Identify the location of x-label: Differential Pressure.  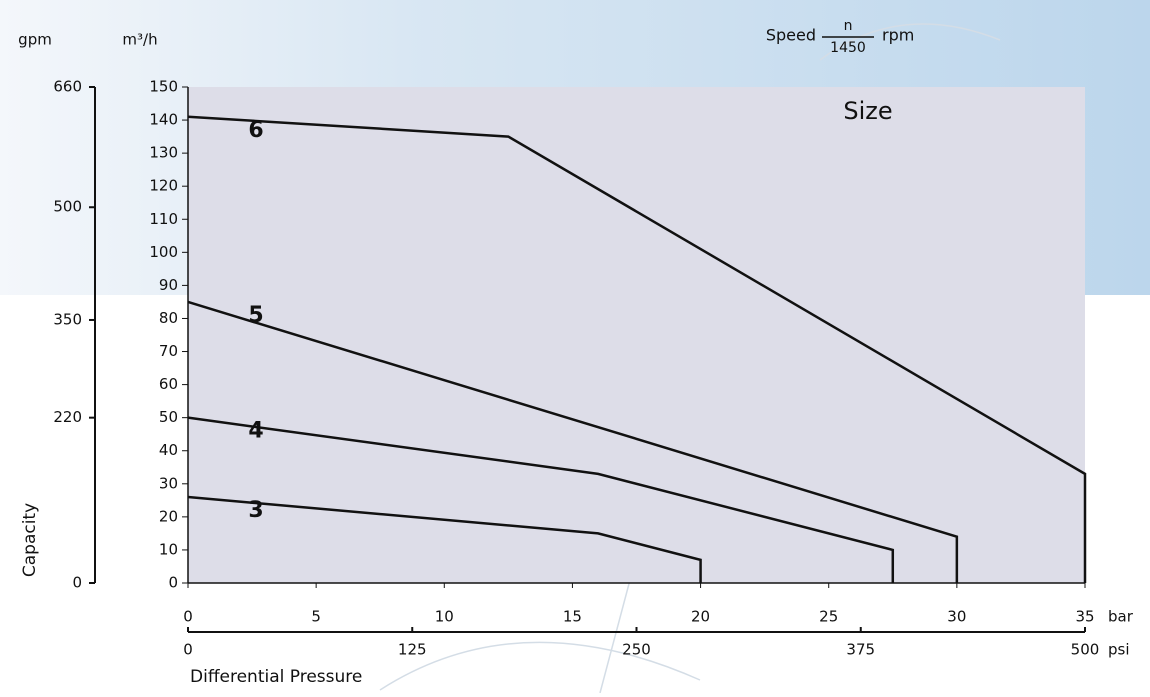
(276, 677).